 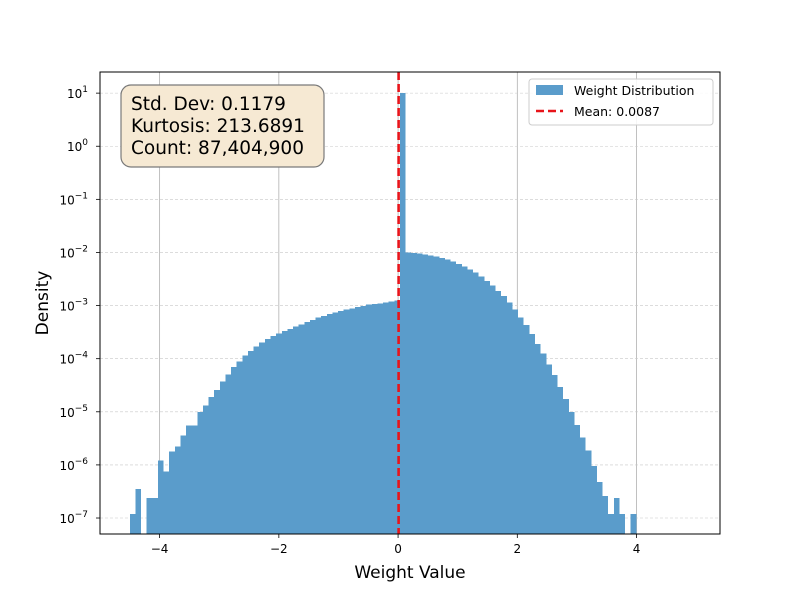 I want to click on x-tick-label: 0, so click(x=398, y=549).